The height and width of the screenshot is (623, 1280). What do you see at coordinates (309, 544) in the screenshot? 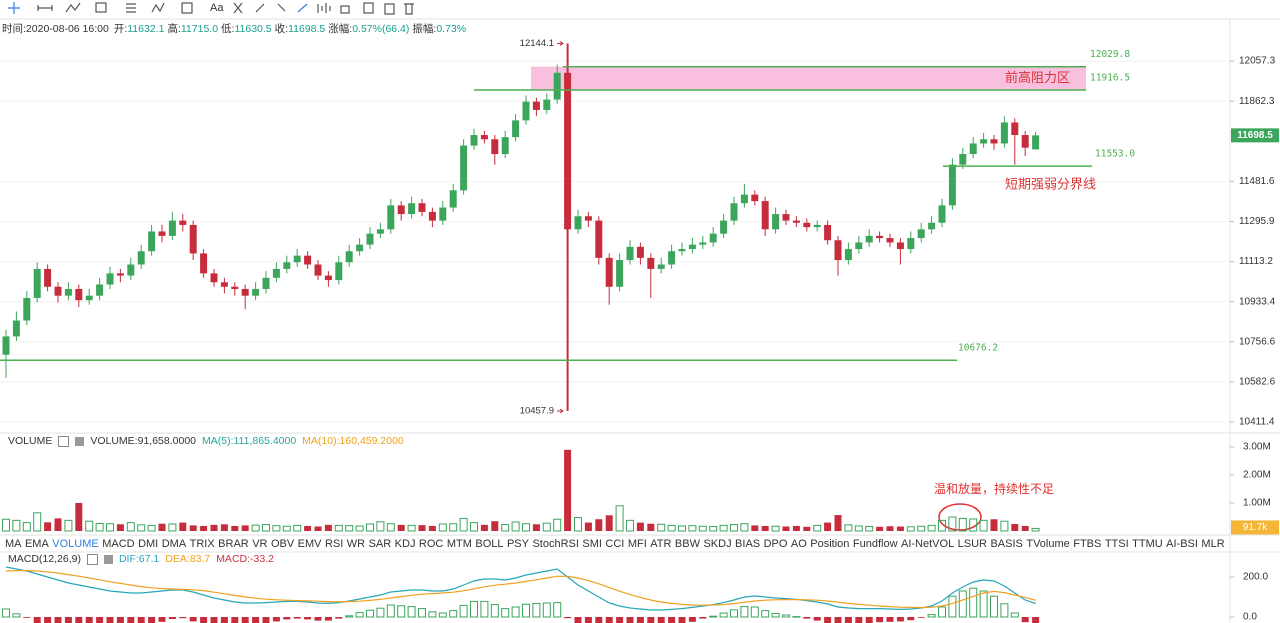
I see `indicator-tab: EMV` at bounding box center [309, 544].